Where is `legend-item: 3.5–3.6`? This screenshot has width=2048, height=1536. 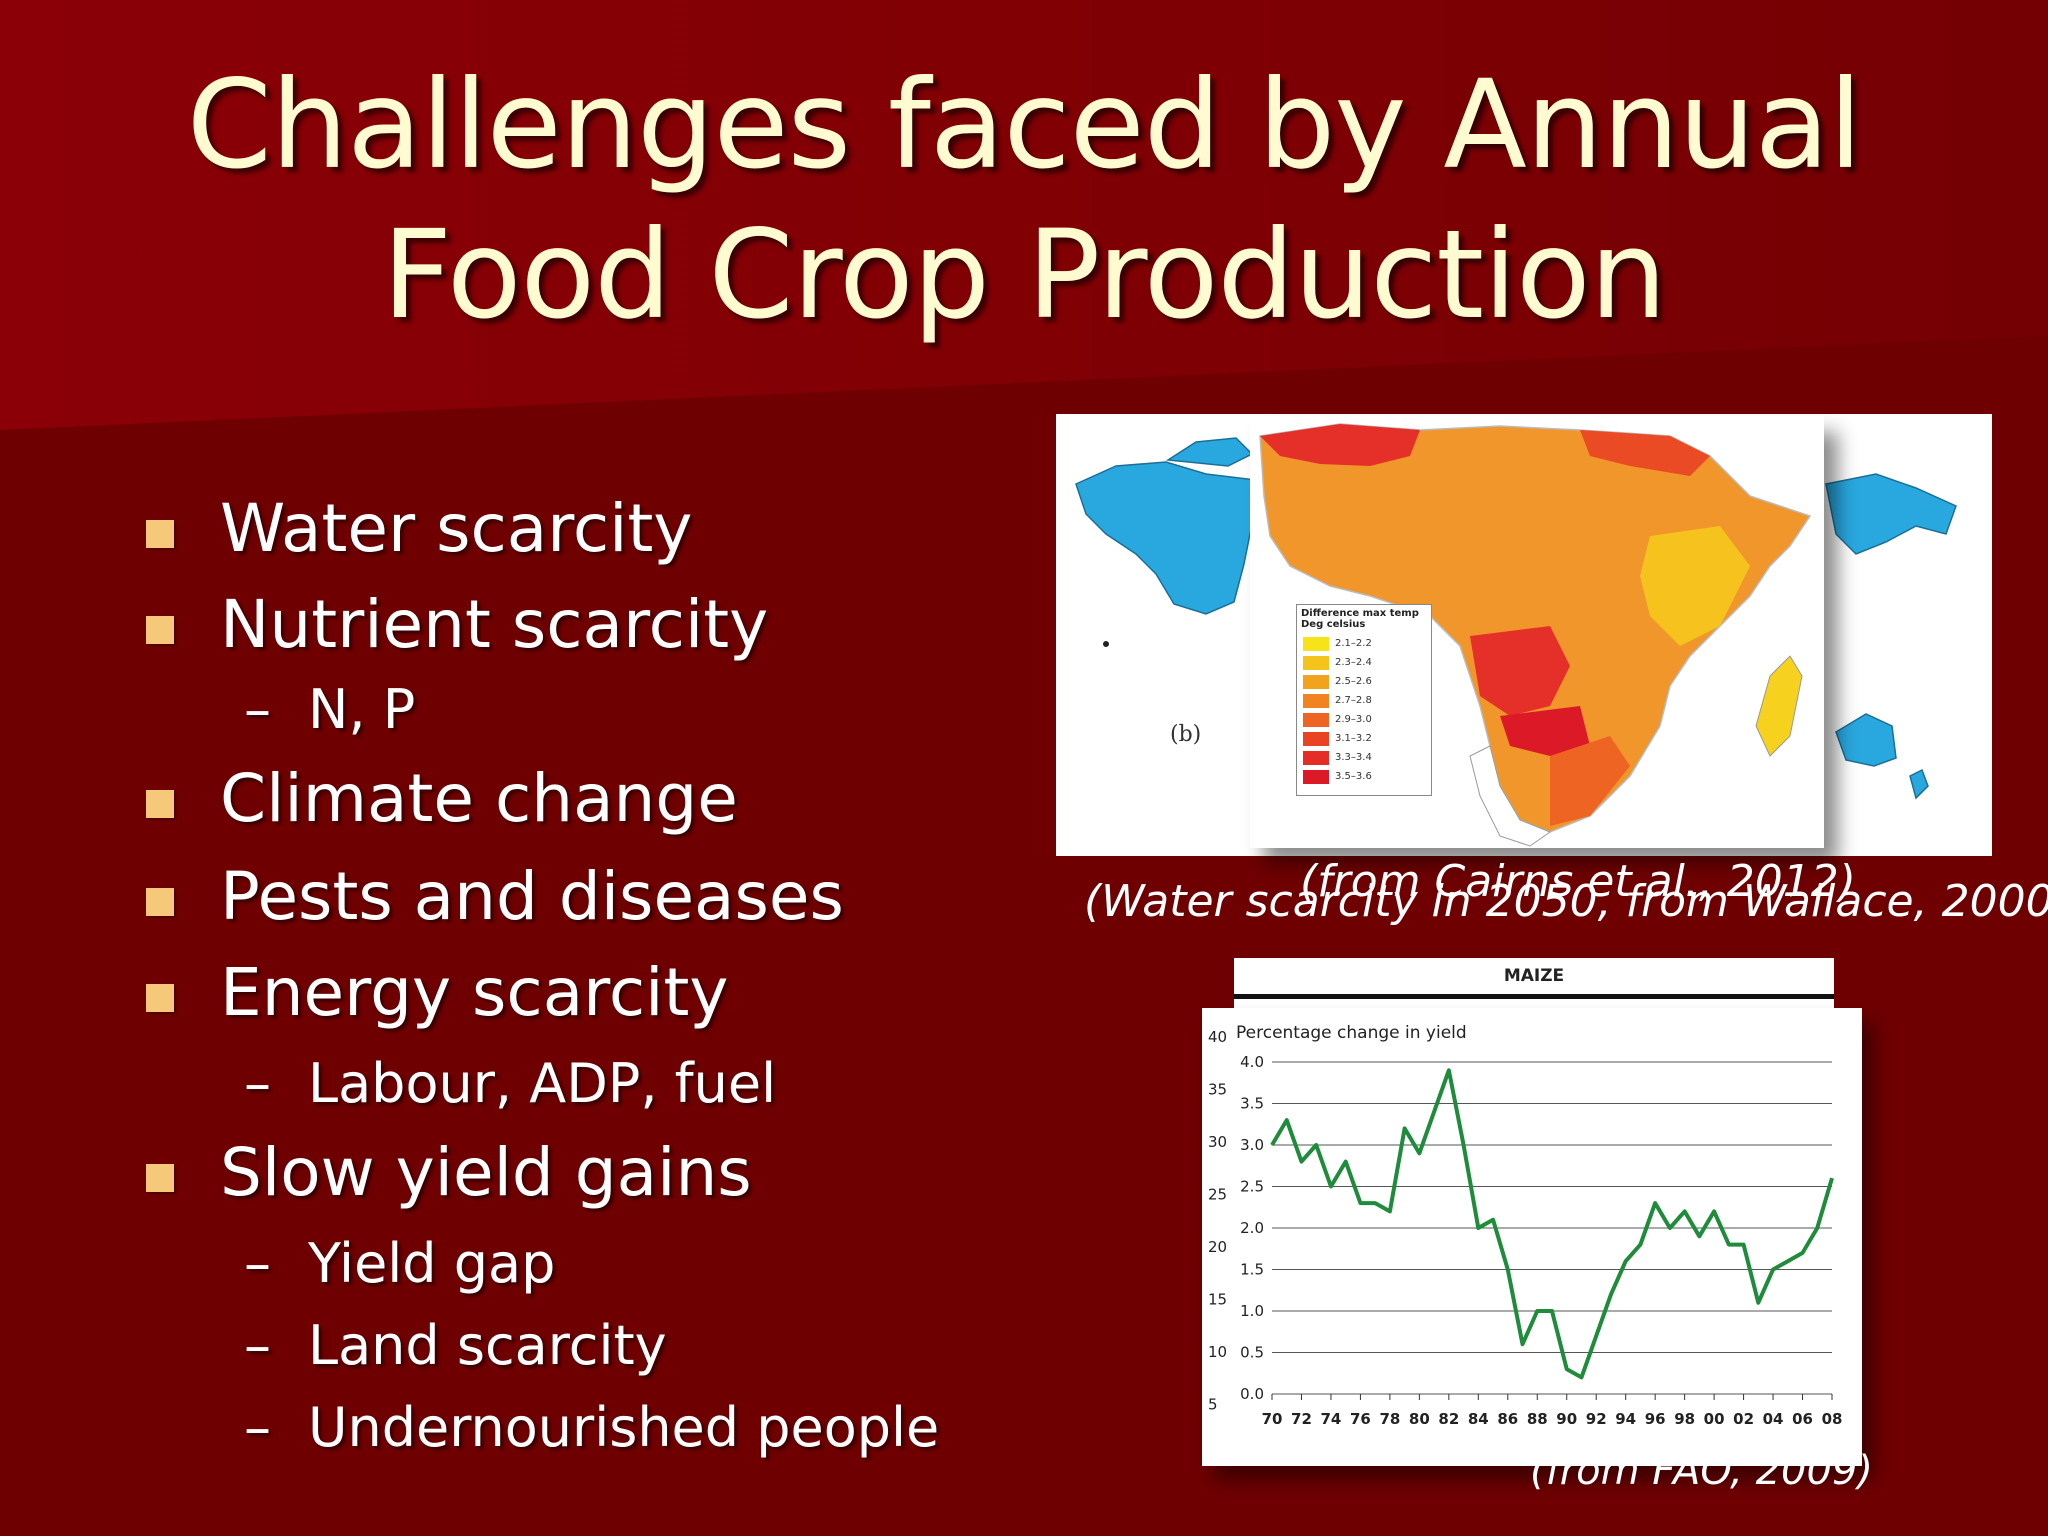 legend-item: 3.5–3.6 is located at coordinates (1367, 776).